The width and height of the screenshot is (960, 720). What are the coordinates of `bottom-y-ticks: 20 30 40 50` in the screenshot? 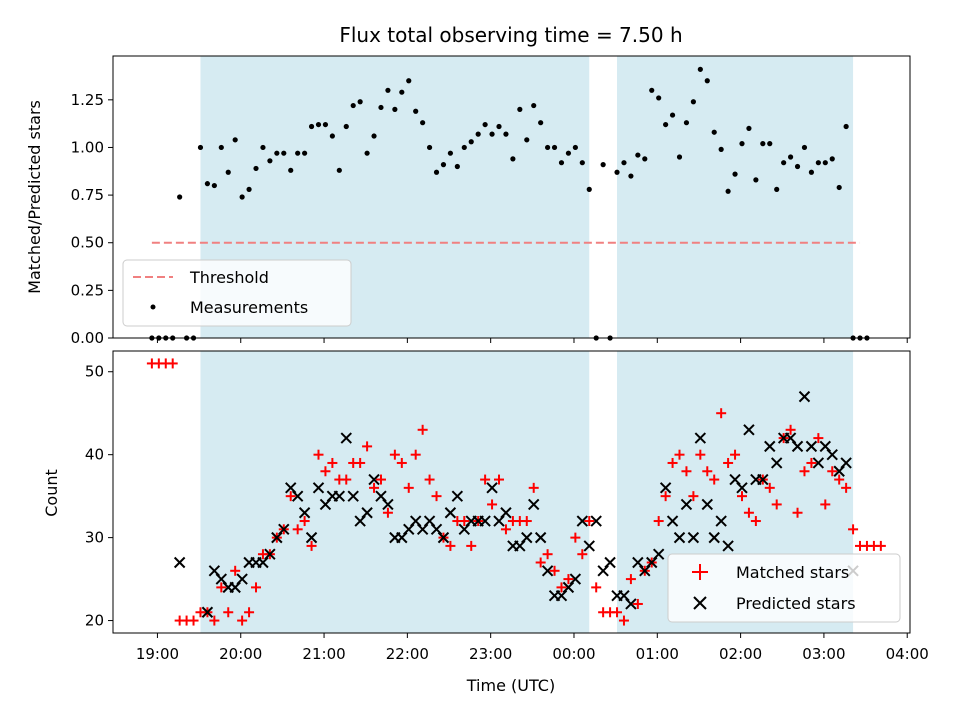 It's located at (99, 496).